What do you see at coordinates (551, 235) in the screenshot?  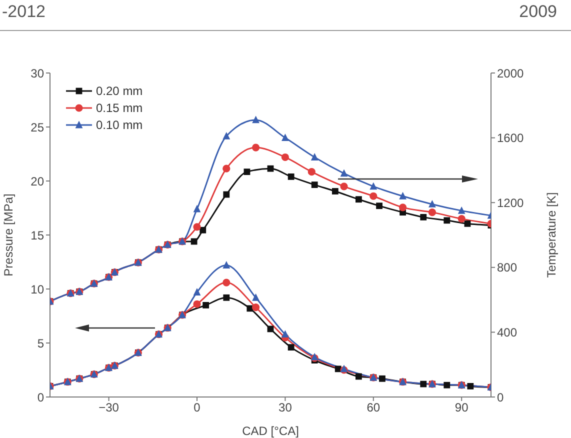 I see `y2-axis-title: Temperature [K]` at bounding box center [551, 235].